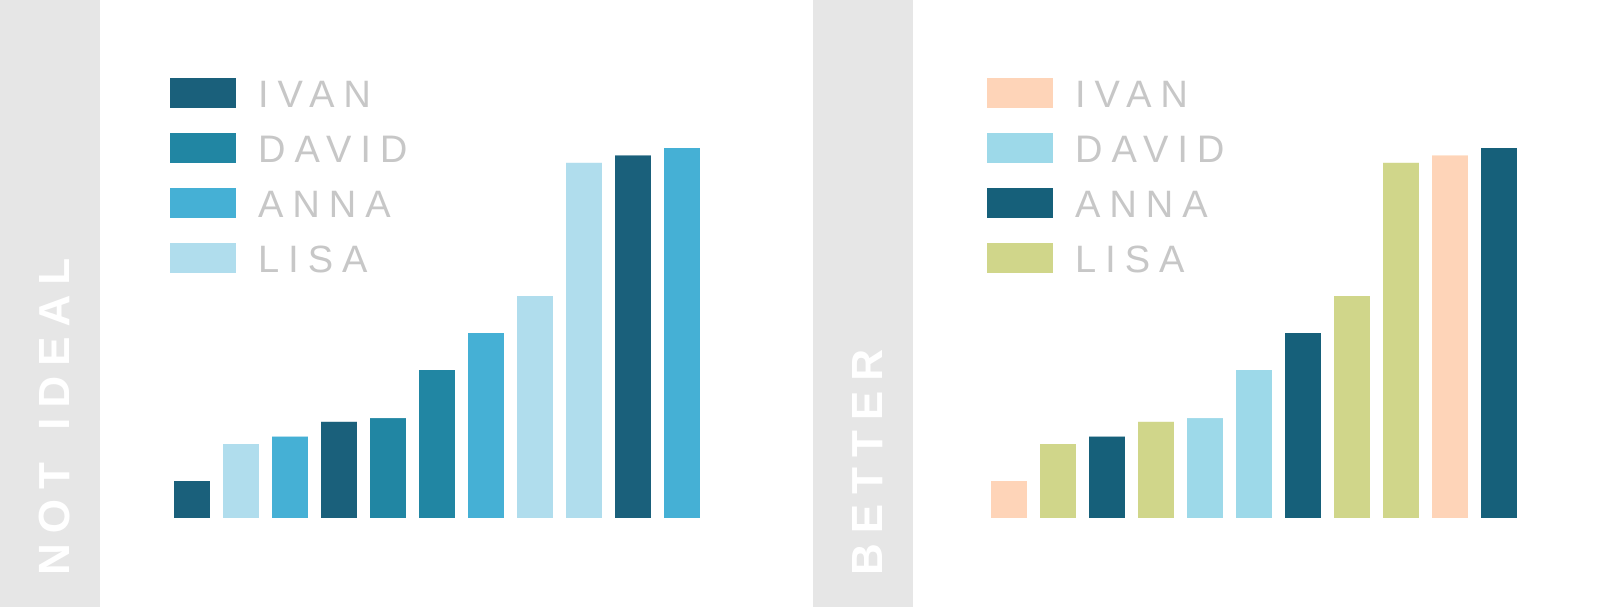 This screenshot has height=607, width=1600. I want to click on bar-4-lisa, so click(1156, 469).